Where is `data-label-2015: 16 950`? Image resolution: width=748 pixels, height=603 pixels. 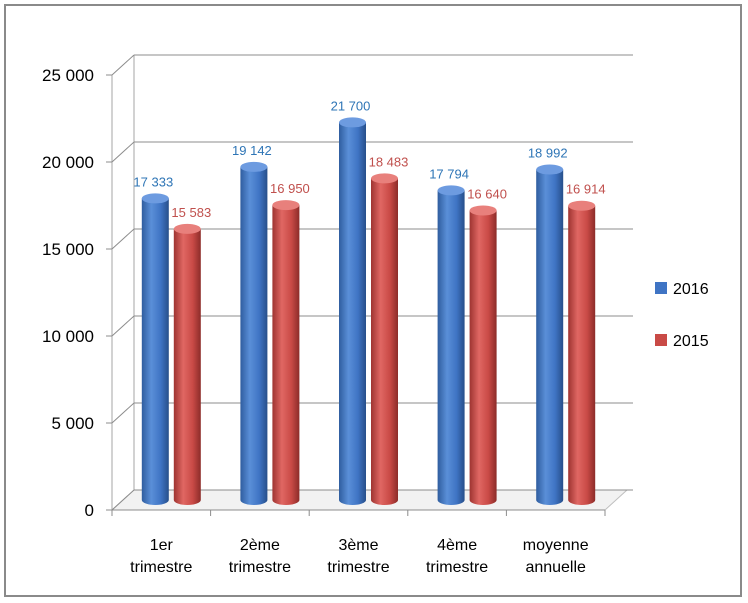 data-label-2015: 16 950 is located at coordinates (290, 188).